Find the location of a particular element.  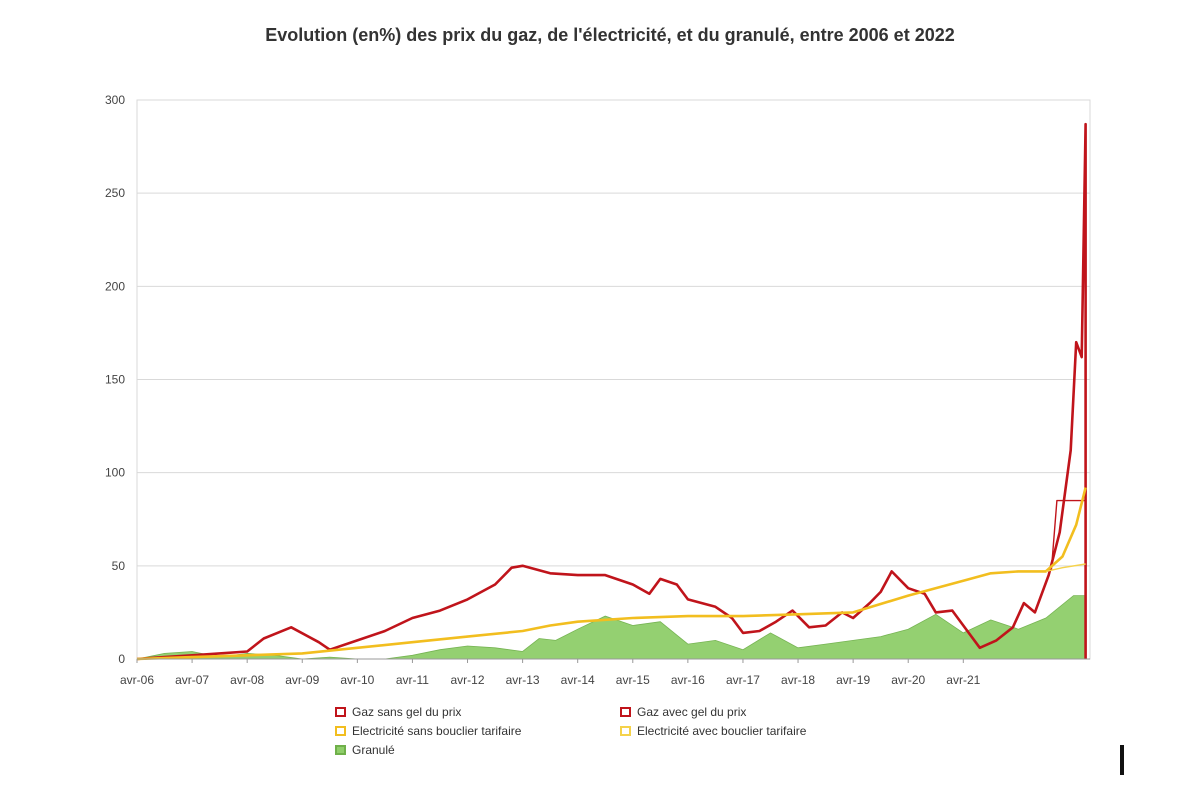

x-tick-label: avr-07 is located at coordinates (192, 680).